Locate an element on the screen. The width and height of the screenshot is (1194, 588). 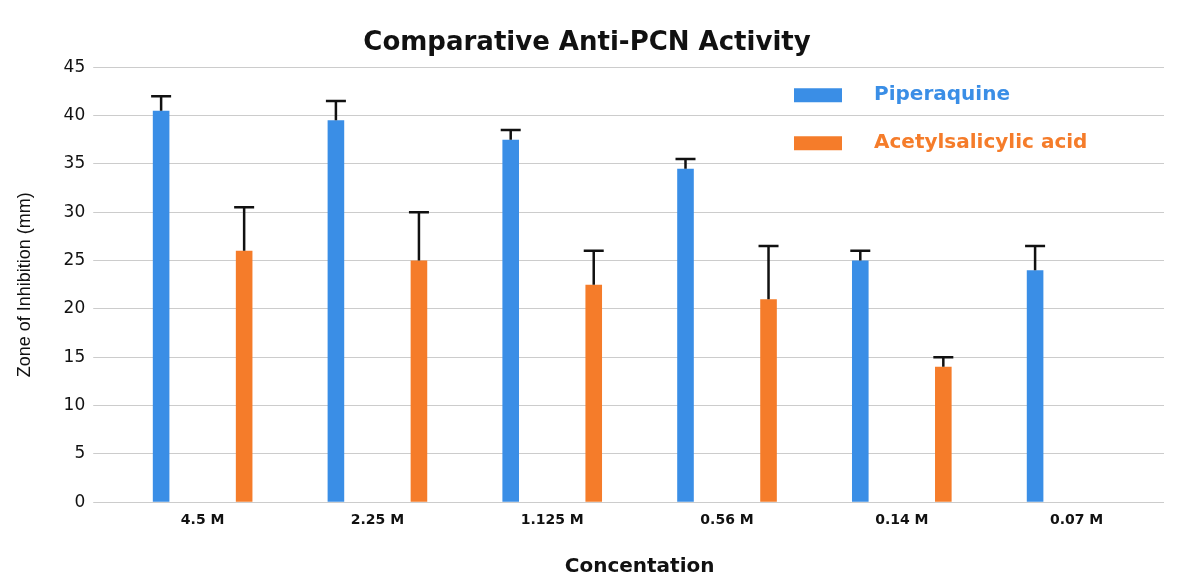
legend-label: Piperaquine is located at coordinates (942, 93).